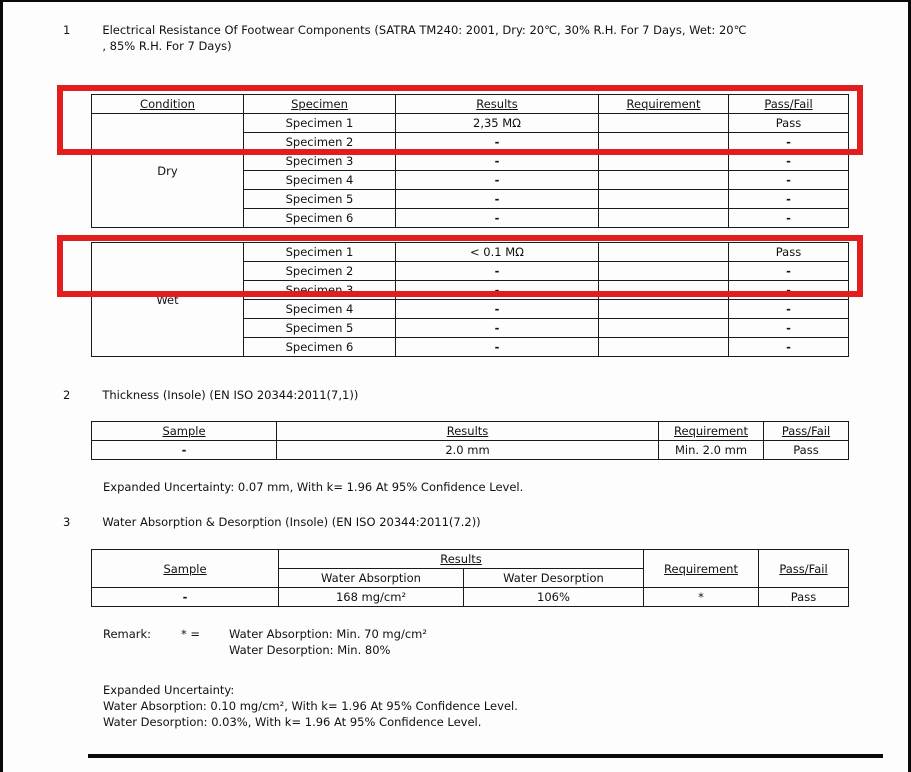 This screenshot has width=911, height=772. What do you see at coordinates (67, 30) in the screenshot?
I see `section-1-number: 1` at bounding box center [67, 30].